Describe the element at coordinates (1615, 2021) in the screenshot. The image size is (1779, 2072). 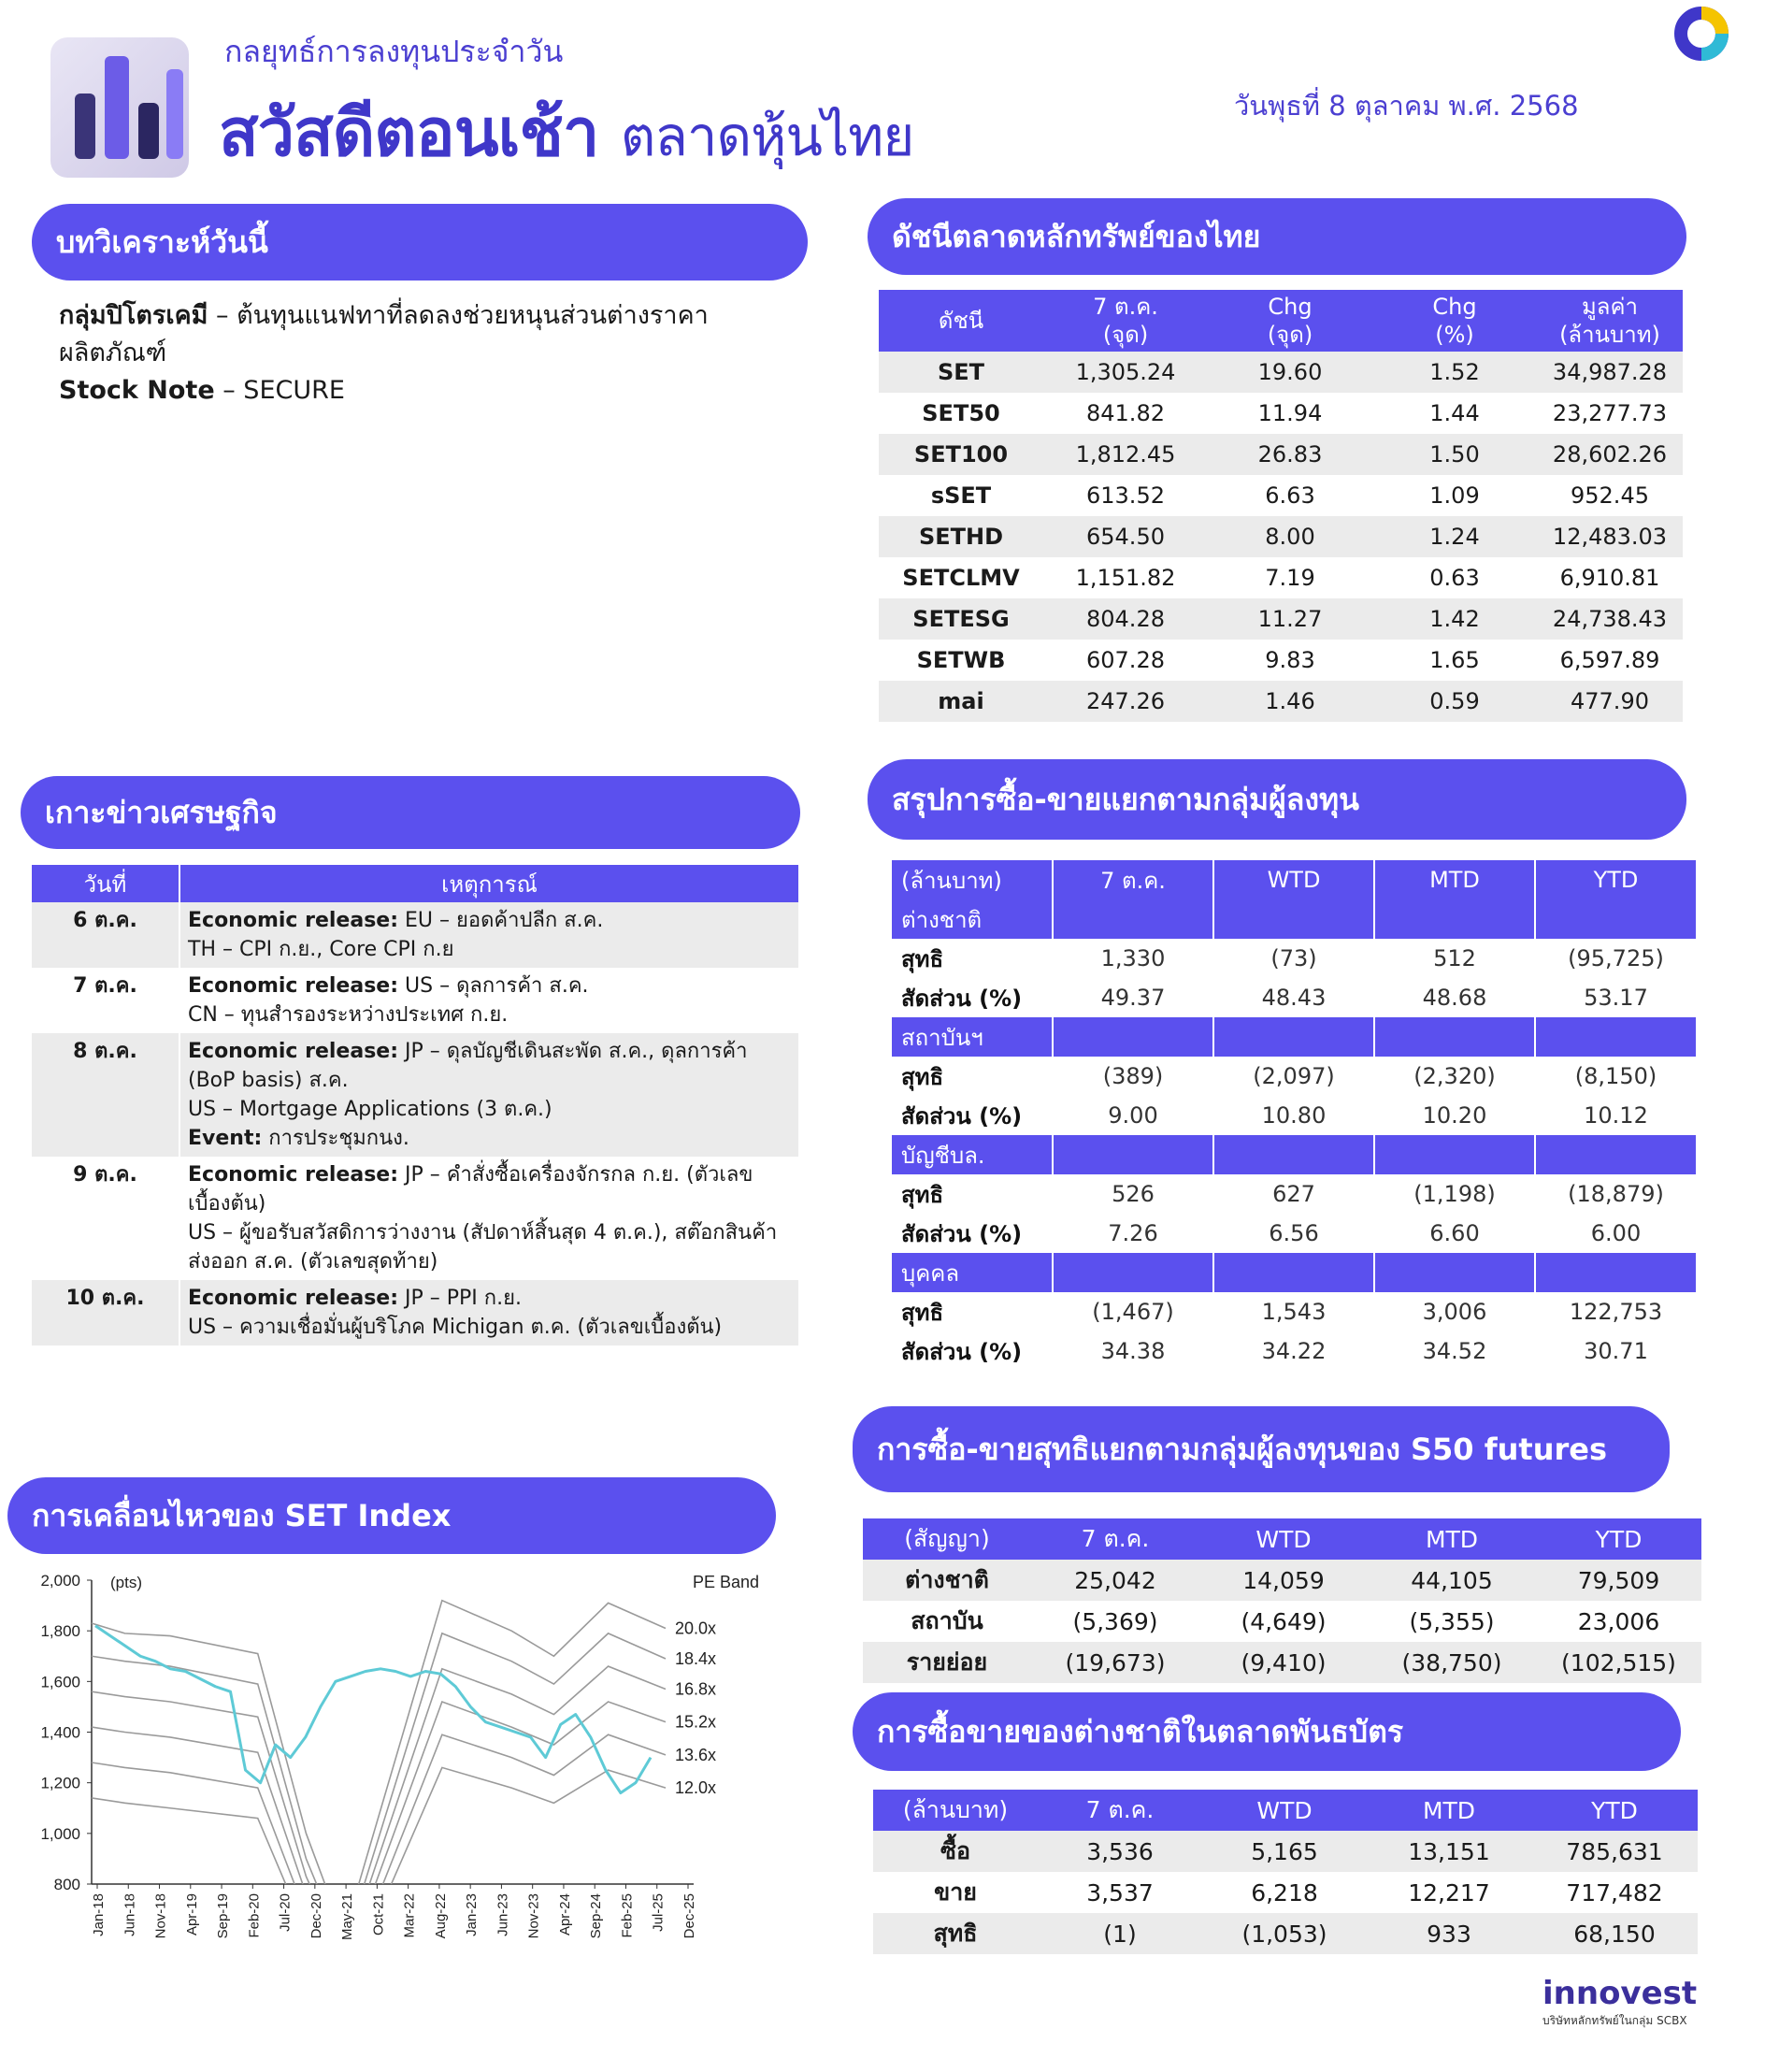
I see `footer-tagline: บริษัทหลักทรัพย์ในกลุ่ม SCBX` at that location.